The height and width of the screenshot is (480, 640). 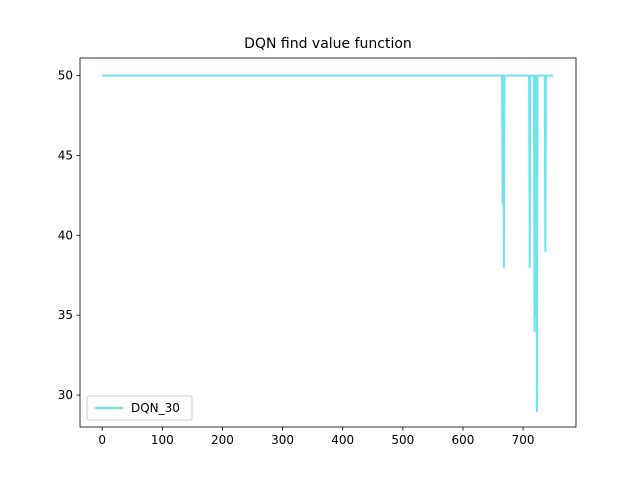 What do you see at coordinates (523, 440) in the screenshot?
I see `x-tick-label: 700` at bounding box center [523, 440].